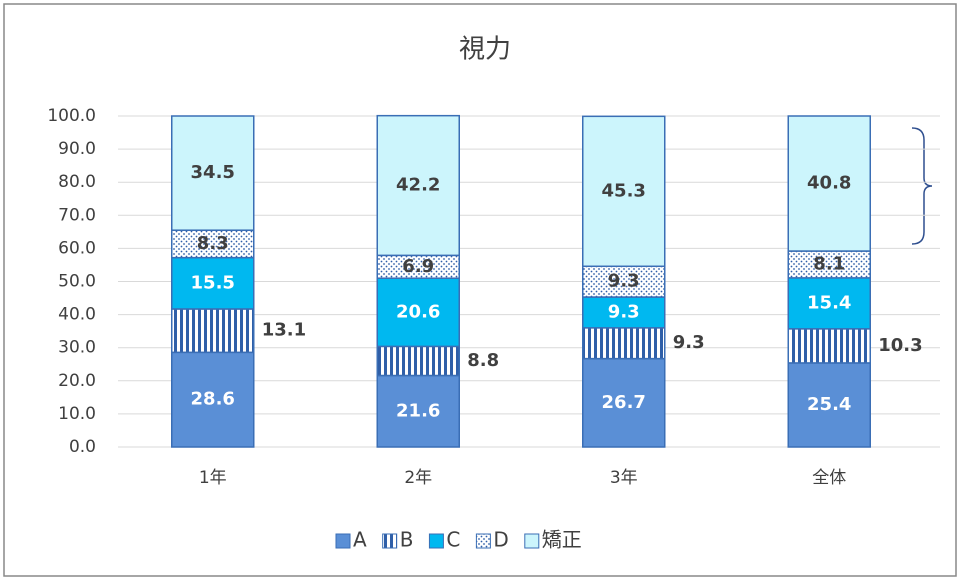 This screenshot has height=580, width=960. What do you see at coordinates (71, 116) in the screenshot?
I see `y-tick-label: 100.0` at bounding box center [71, 116].